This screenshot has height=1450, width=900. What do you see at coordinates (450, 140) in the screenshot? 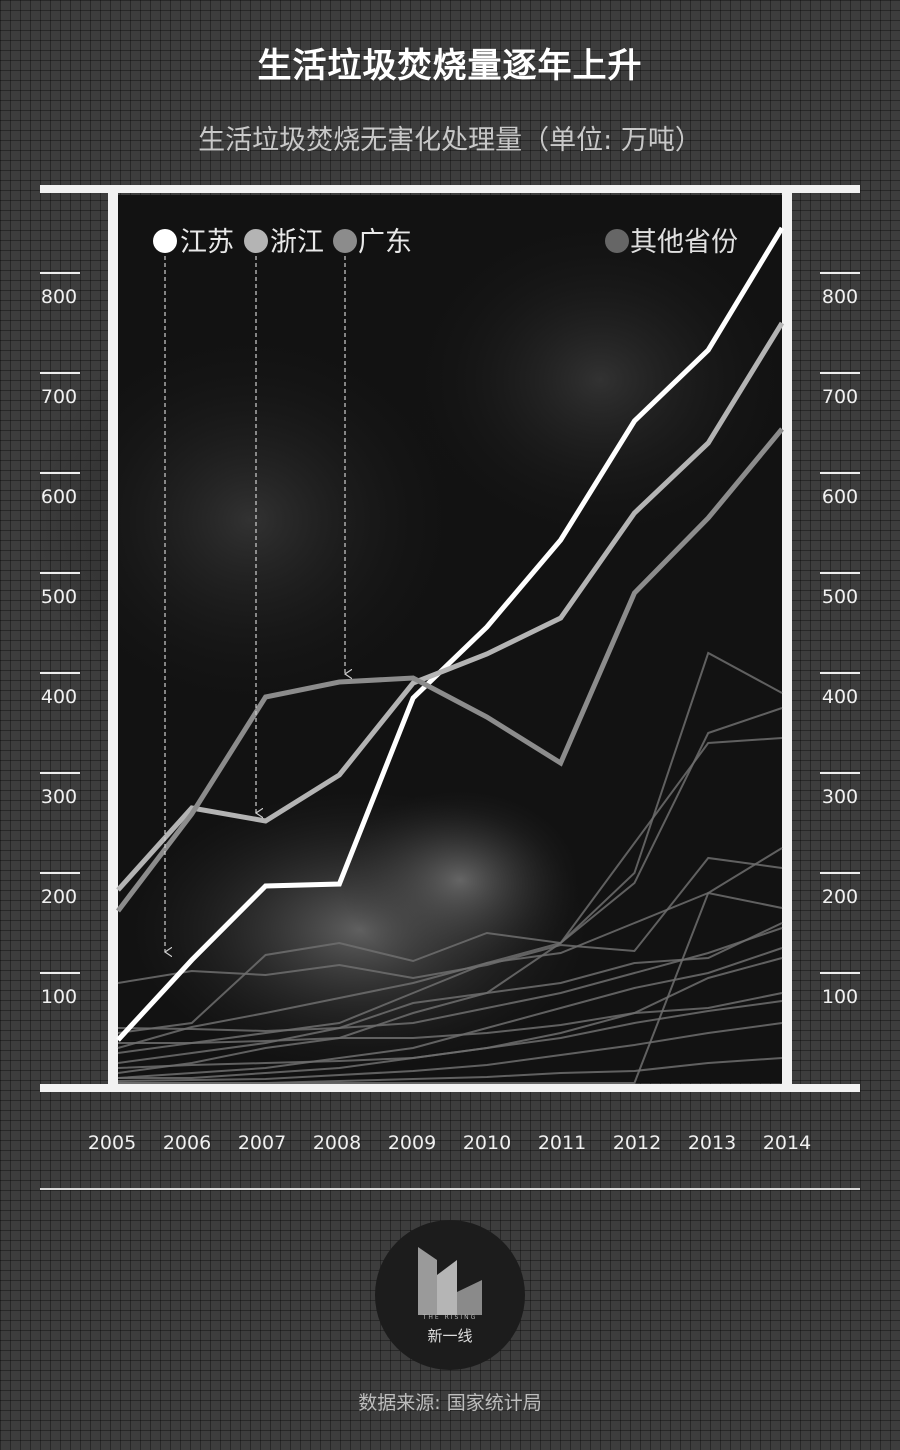
I see `chart-subtitle: 生活垃圾焚烧无害化处理量（单位: 万吨）` at bounding box center [450, 140].